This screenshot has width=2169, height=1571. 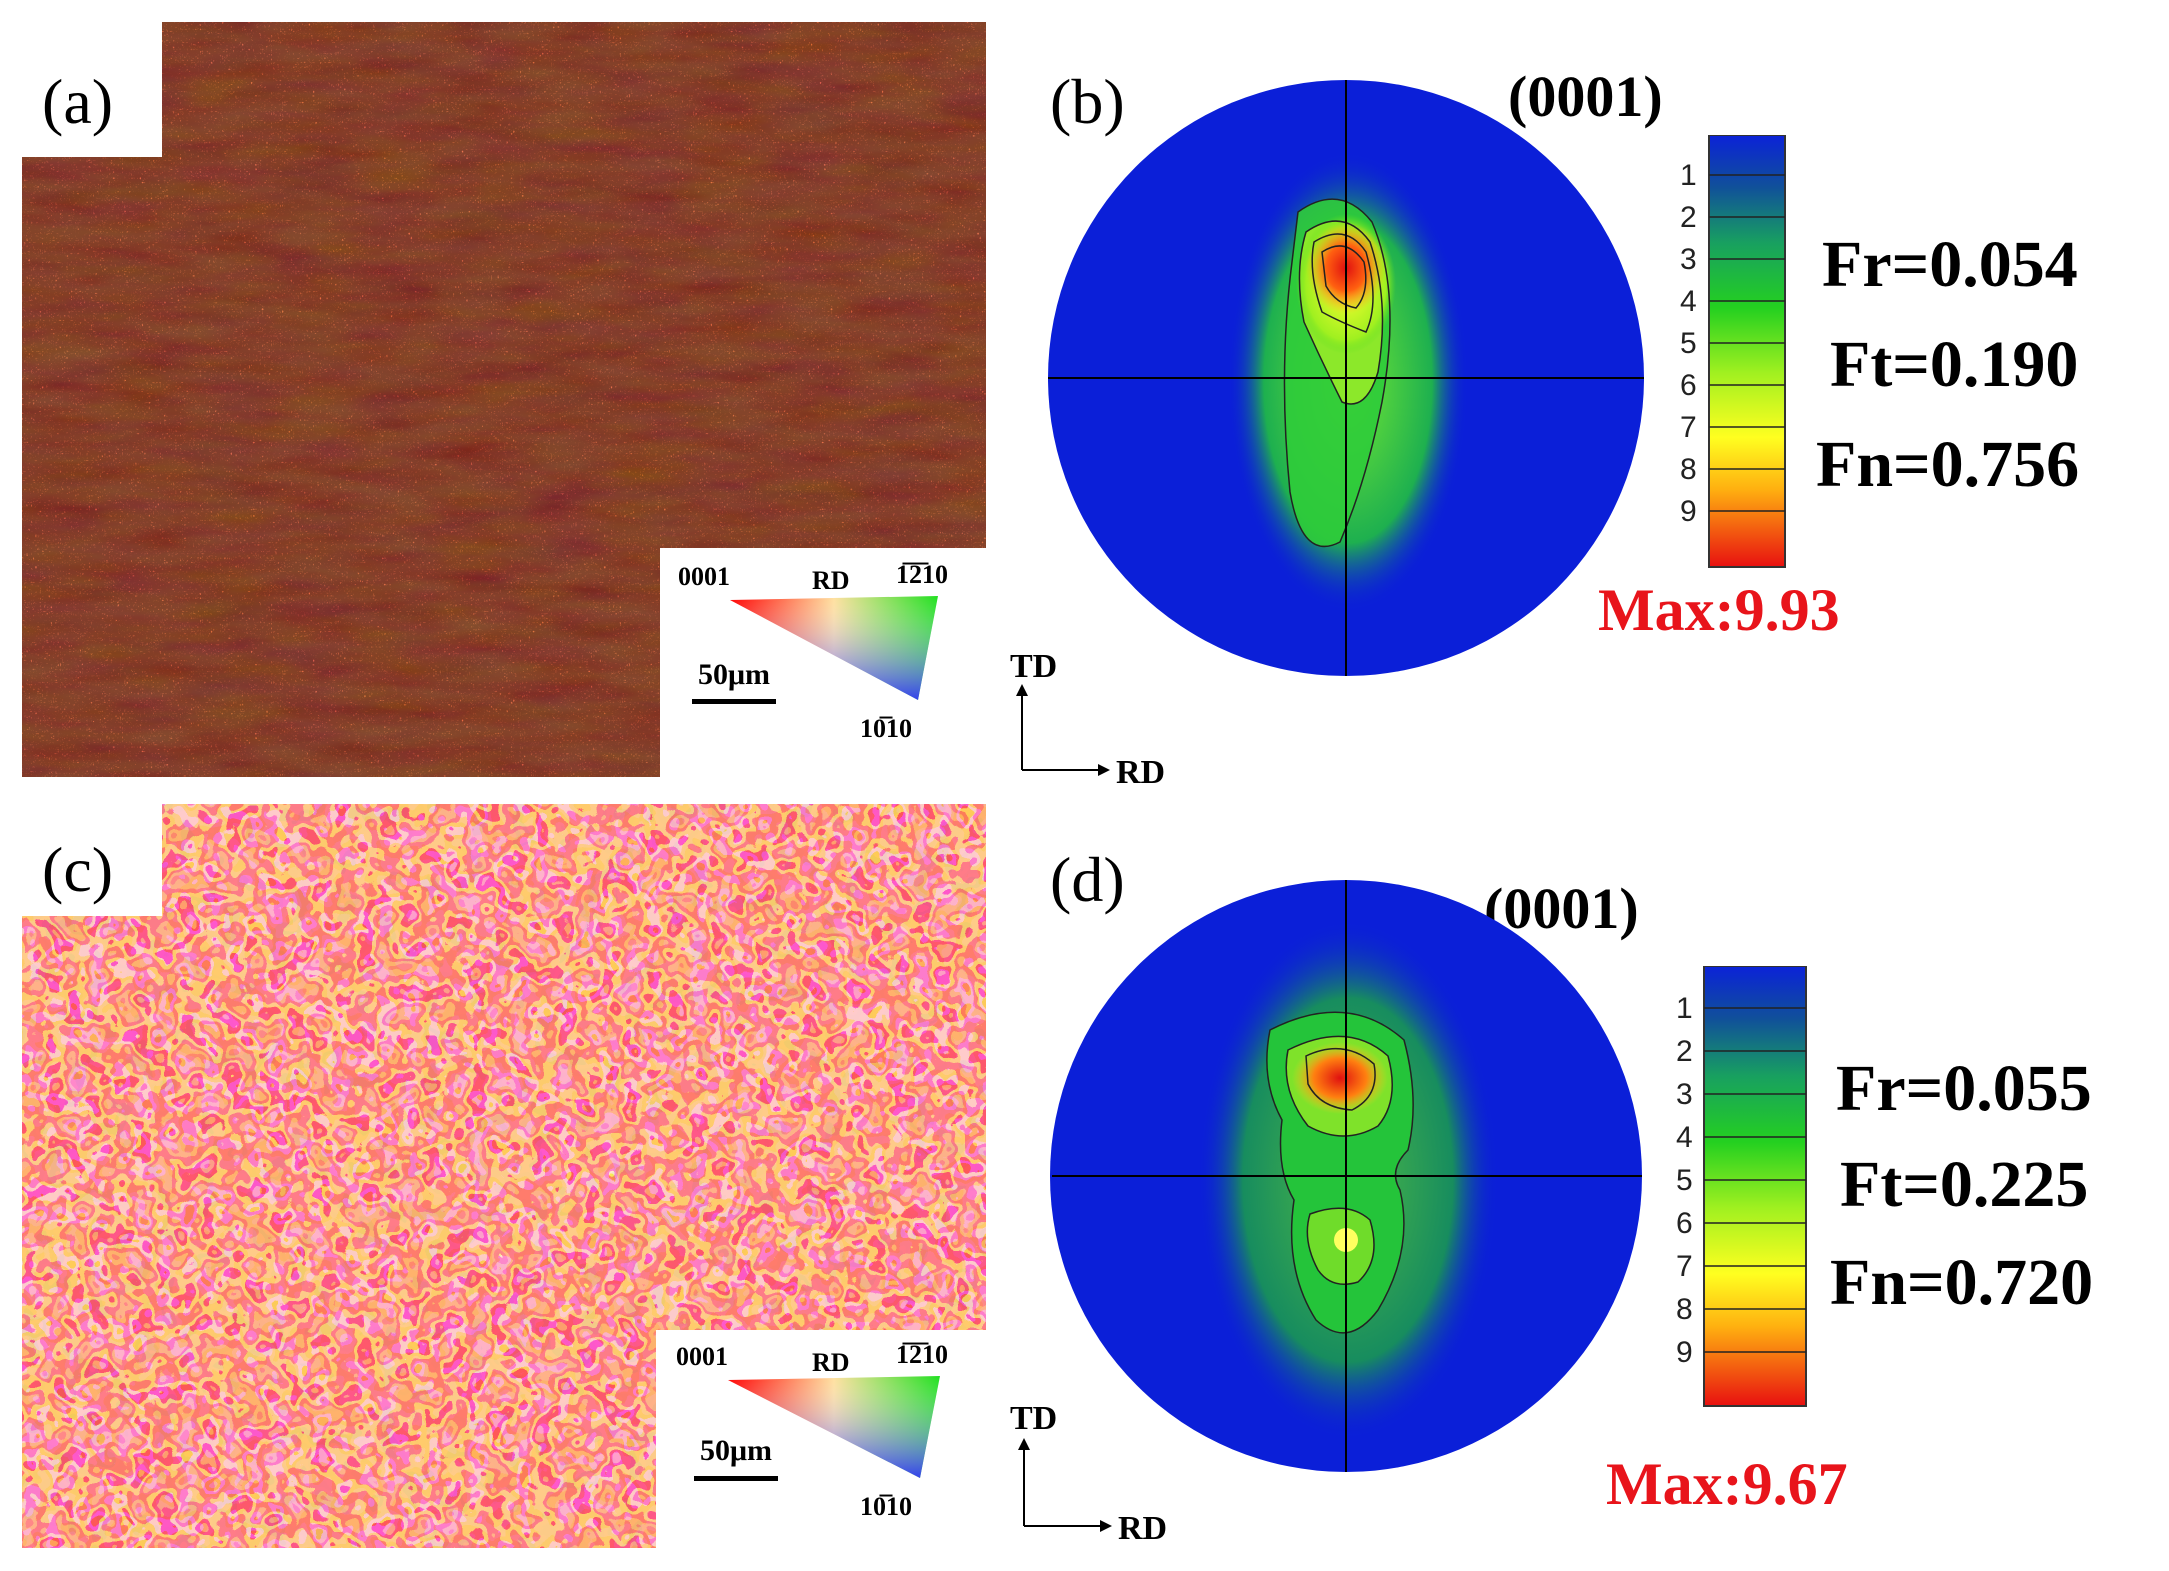 What do you see at coordinates (1065, 1485) in the screenshot?
I see `axes-arrows-c` at bounding box center [1065, 1485].